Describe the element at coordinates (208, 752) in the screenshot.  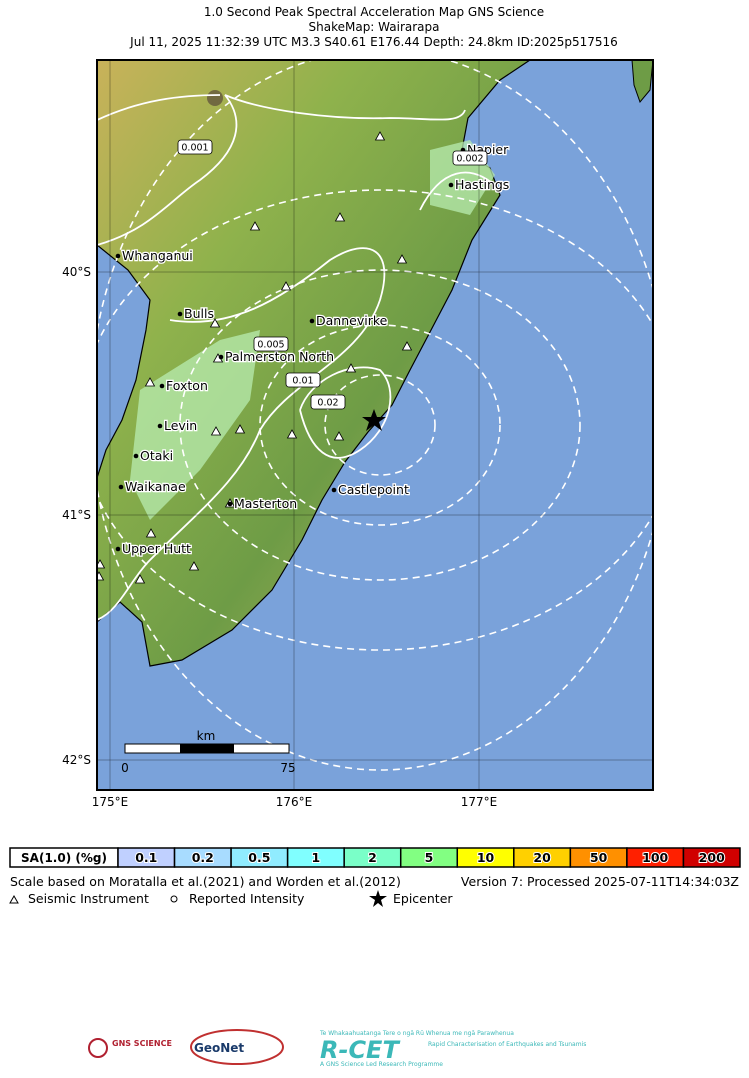
I see `scale-bar: km 0 75` at that location.